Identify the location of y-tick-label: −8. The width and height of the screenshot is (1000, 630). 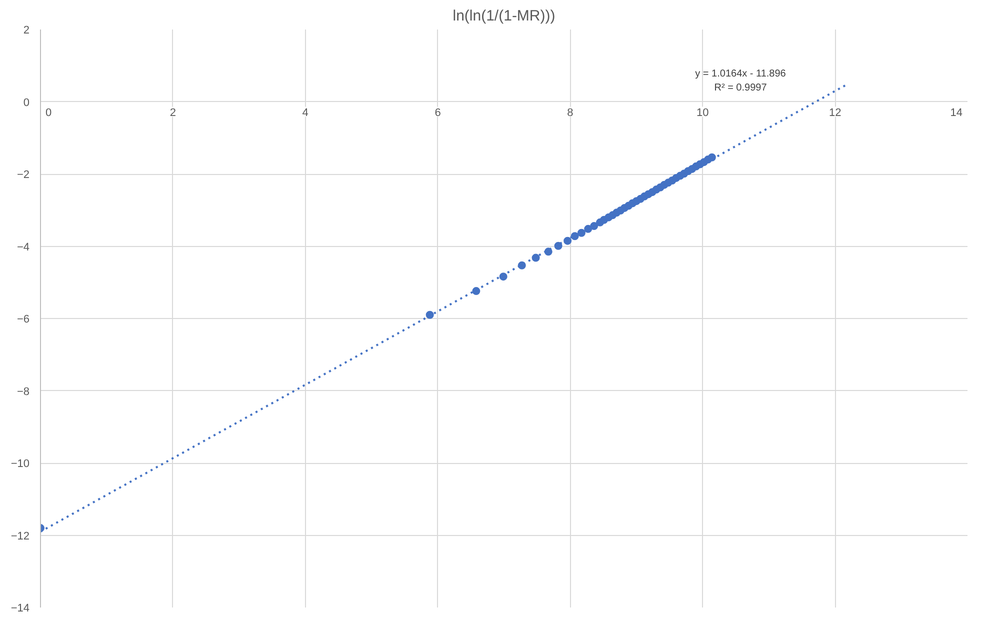
(23, 392).